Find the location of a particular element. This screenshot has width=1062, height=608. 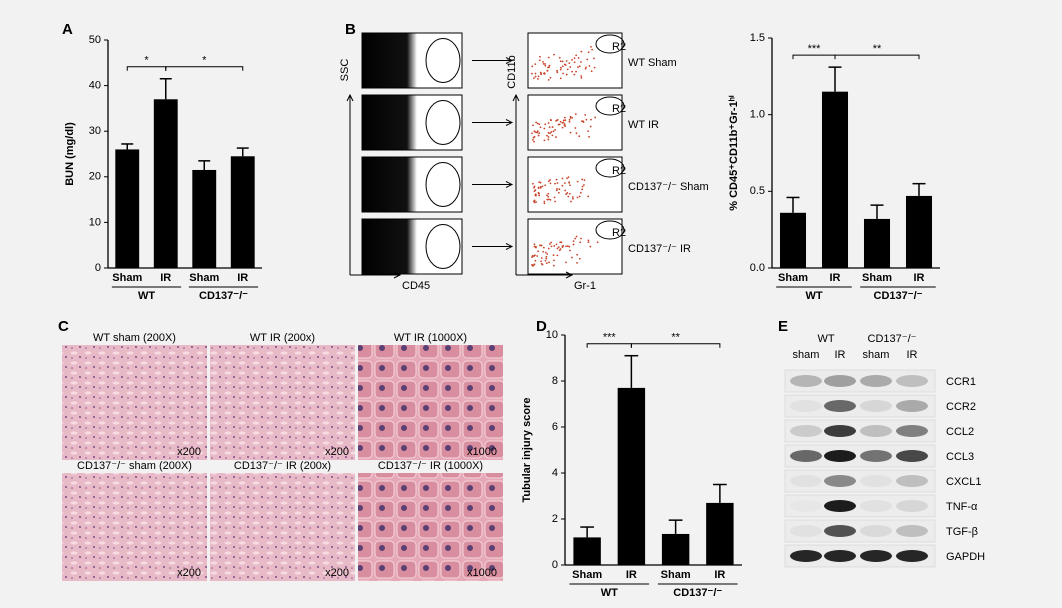

y-tick-label: 20 is located at coordinates (95, 177).